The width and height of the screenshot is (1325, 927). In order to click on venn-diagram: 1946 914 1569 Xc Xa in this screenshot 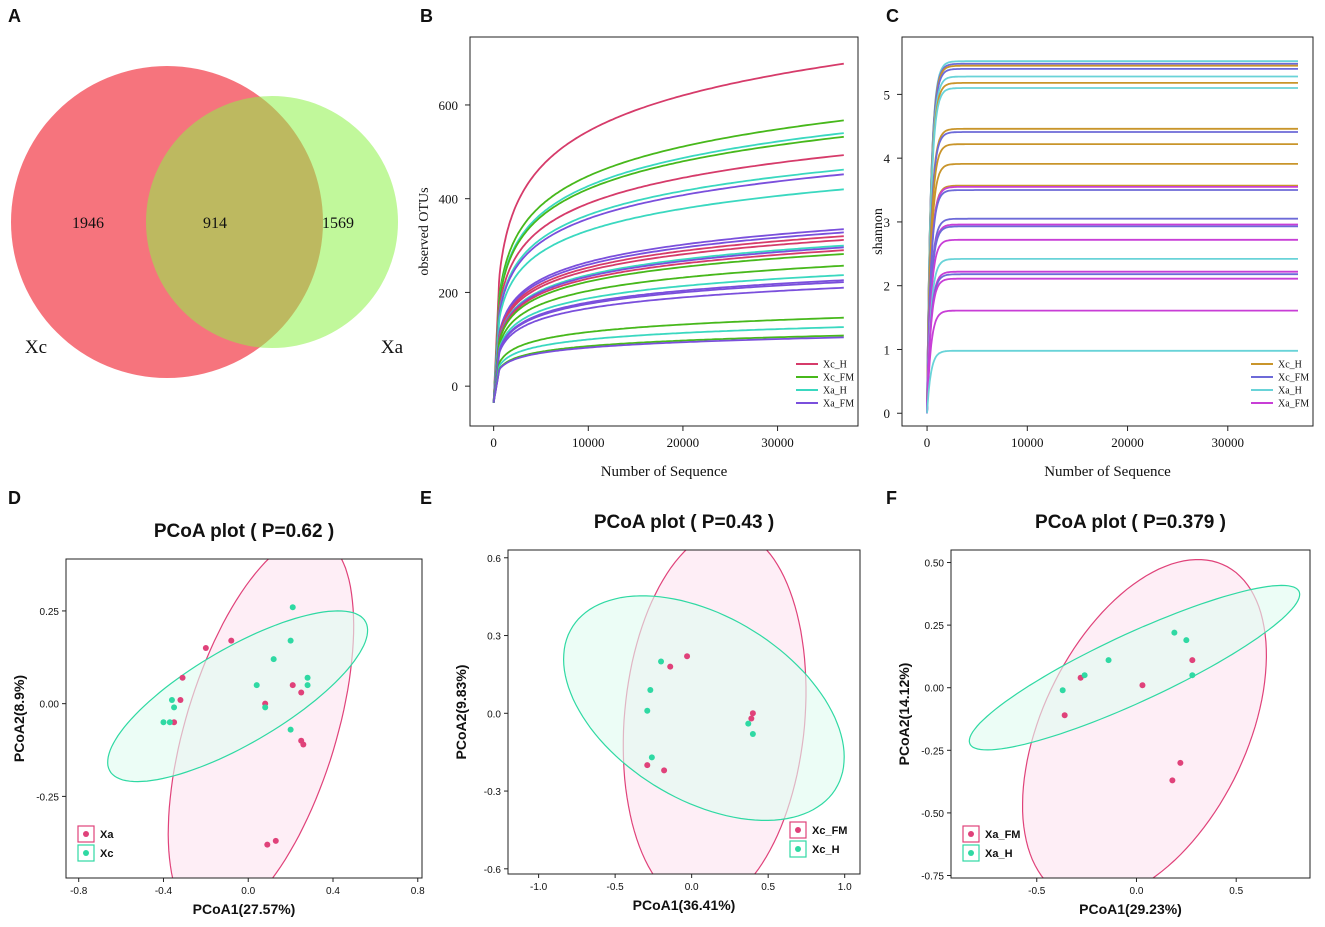, I will do `click(207, 222)`.